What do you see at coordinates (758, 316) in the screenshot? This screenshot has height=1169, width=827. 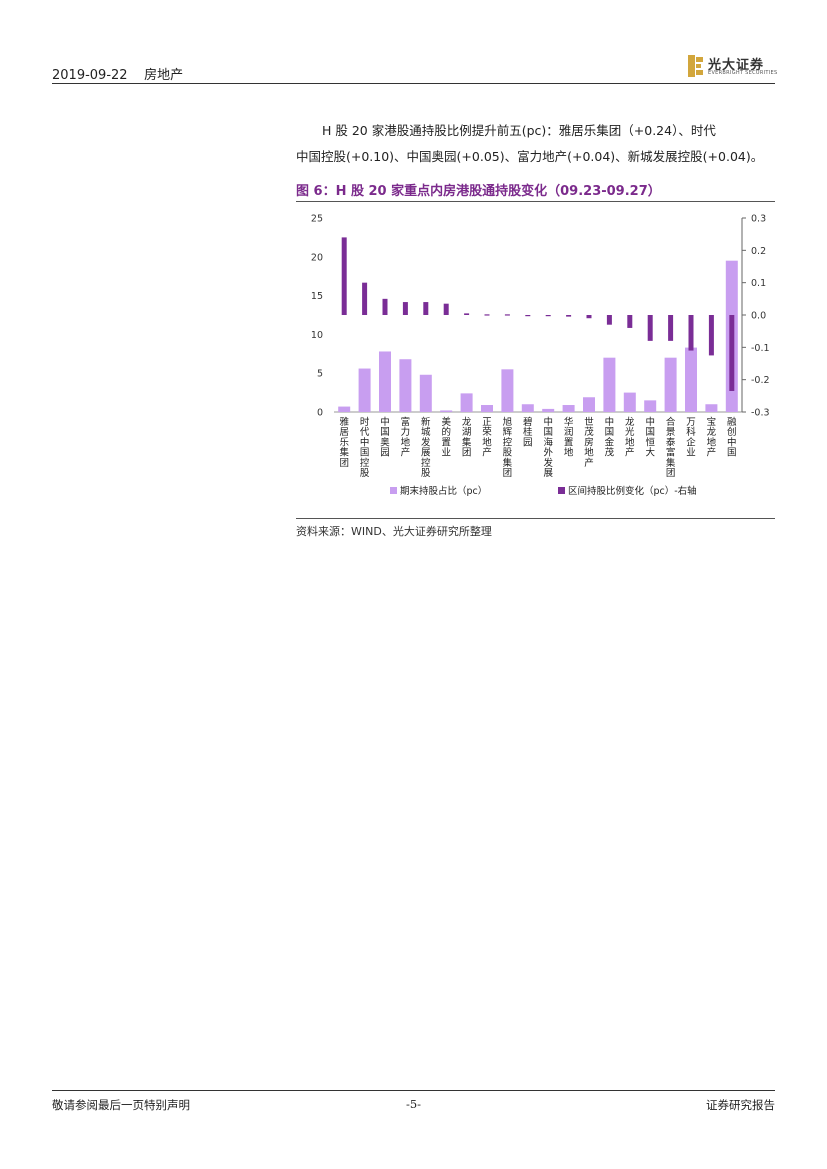 I see `right-tick-label: 0.0` at bounding box center [758, 316].